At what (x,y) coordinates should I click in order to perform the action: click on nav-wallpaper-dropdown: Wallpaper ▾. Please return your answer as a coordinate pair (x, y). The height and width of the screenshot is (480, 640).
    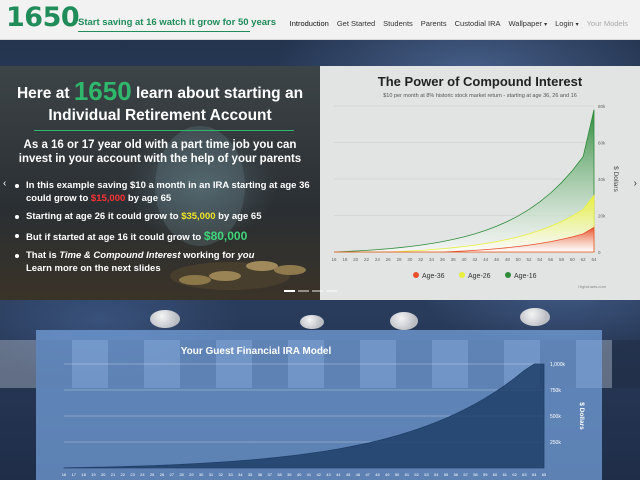
    Looking at the image, I should click on (528, 23).